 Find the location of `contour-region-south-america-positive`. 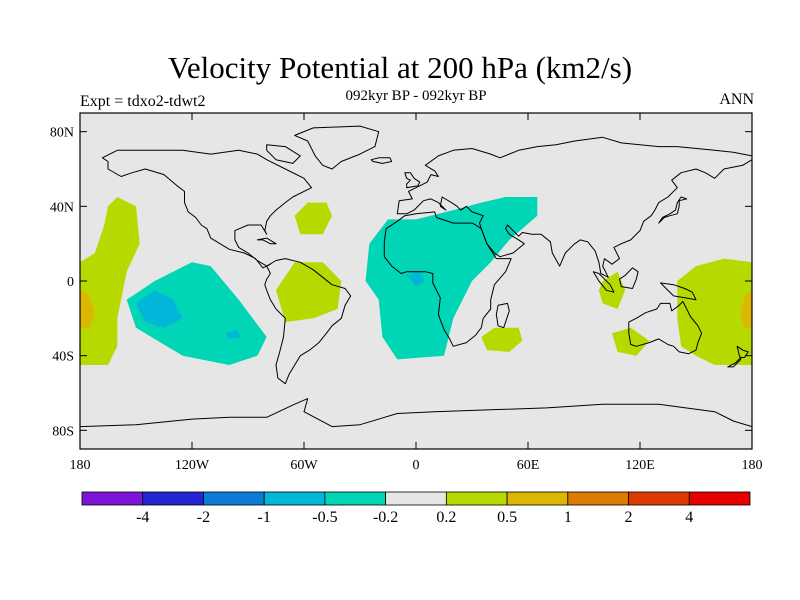

contour-region-south-america-positive is located at coordinates (309, 292).